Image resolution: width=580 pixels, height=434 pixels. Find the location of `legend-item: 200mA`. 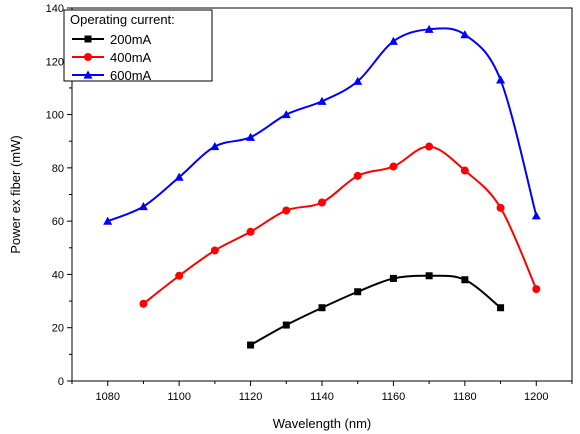

legend-item: 200mA is located at coordinates (112, 39).